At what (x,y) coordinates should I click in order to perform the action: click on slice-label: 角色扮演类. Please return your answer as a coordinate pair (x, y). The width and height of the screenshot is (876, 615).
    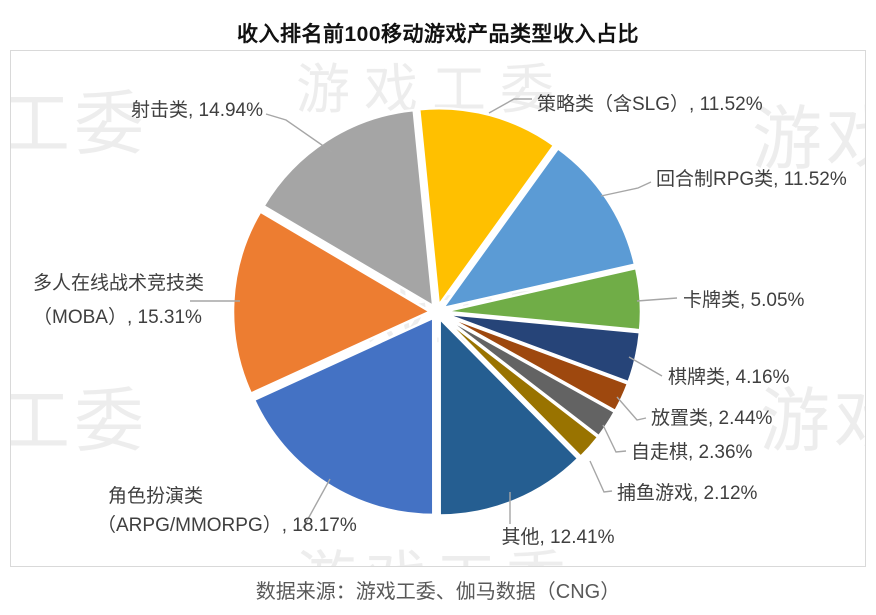
    Looking at the image, I should click on (155, 496).